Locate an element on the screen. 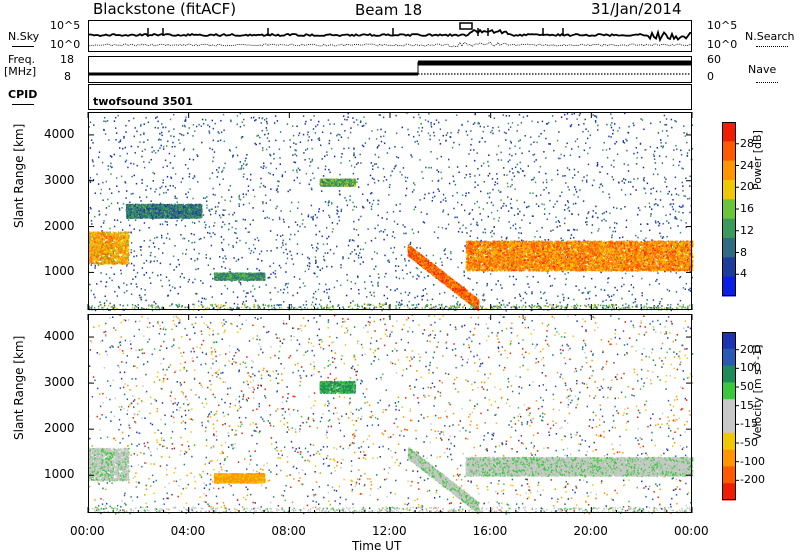  power-colorbar-label-text: Power [dB] is located at coordinates (757, 160).